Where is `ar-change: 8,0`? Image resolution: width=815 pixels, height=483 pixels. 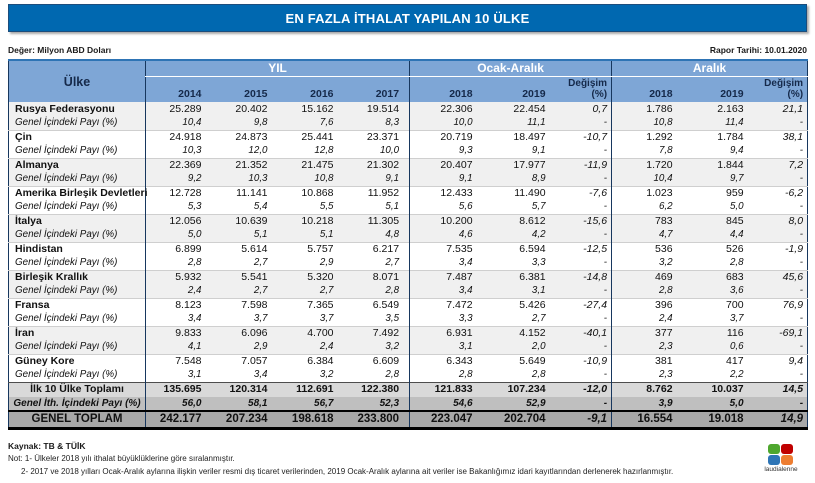 ar-change: 8,0 is located at coordinates (780, 220).